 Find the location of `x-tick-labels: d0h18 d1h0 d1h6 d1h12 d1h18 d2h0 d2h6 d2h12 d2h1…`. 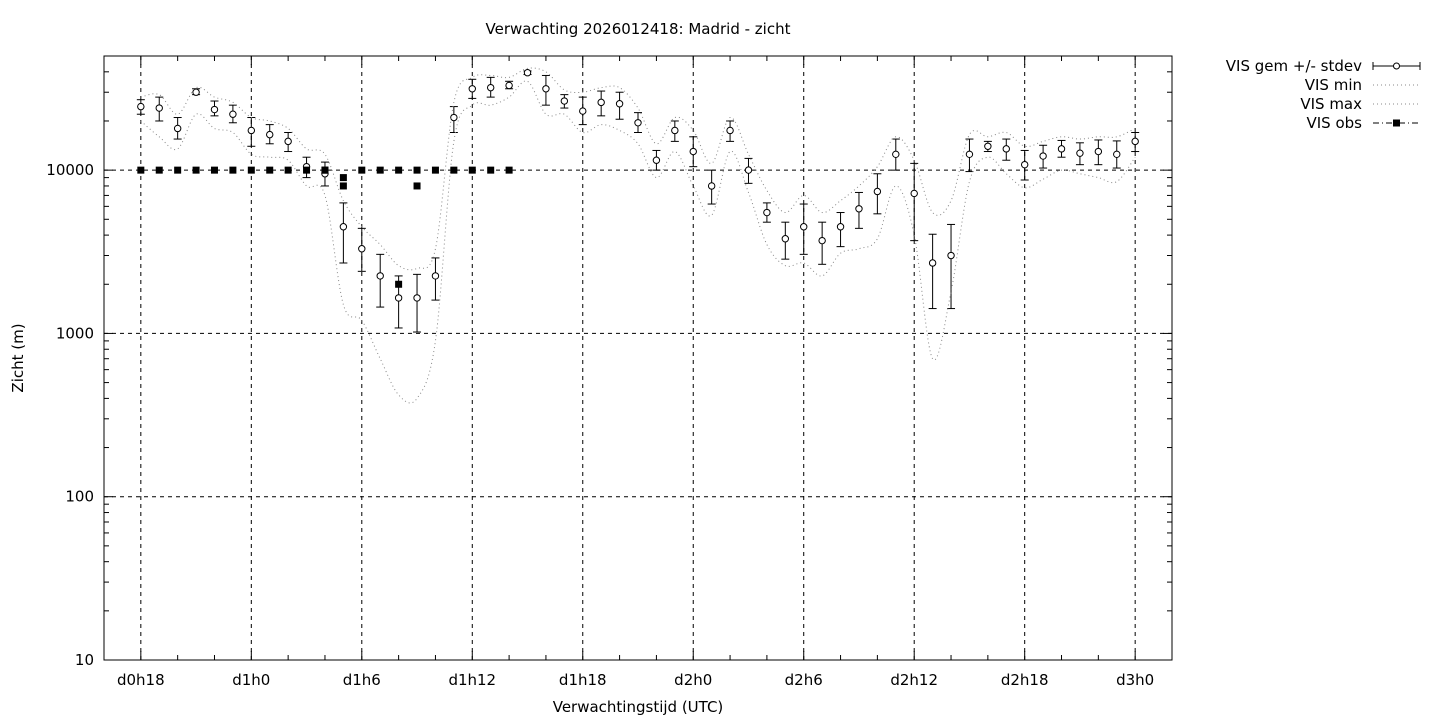

x-tick-labels: d0h18 d1h0 d1h6 d1h12 d1h18 d2h0 d2h6 d2h12 d2h1… is located at coordinates (635, 680).